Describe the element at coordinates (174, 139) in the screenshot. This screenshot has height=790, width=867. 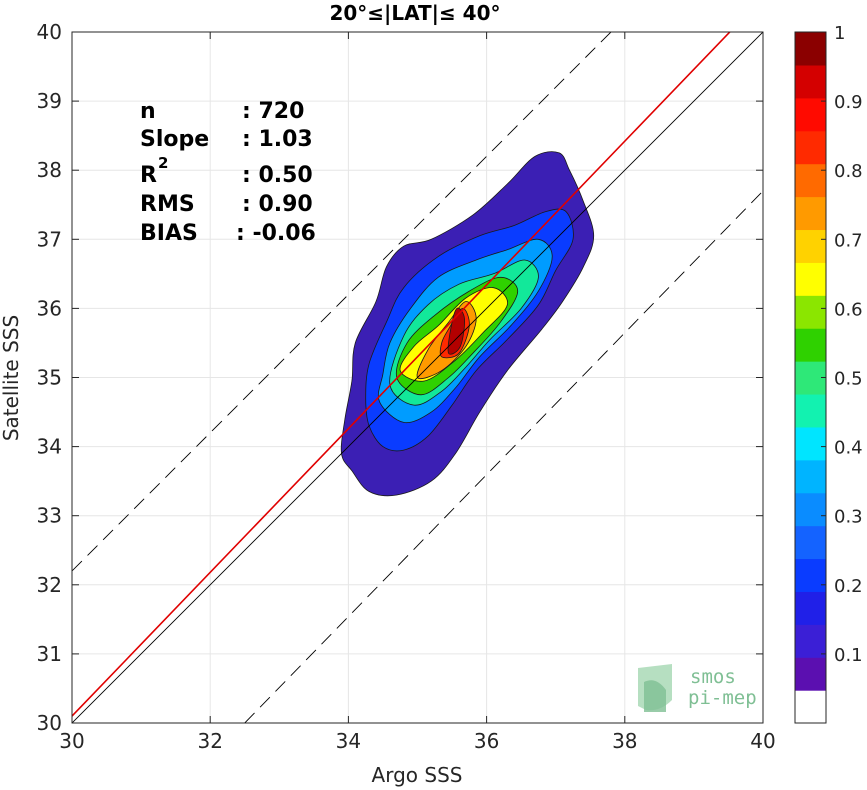
I see `stat-slope-label: Slope` at that location.